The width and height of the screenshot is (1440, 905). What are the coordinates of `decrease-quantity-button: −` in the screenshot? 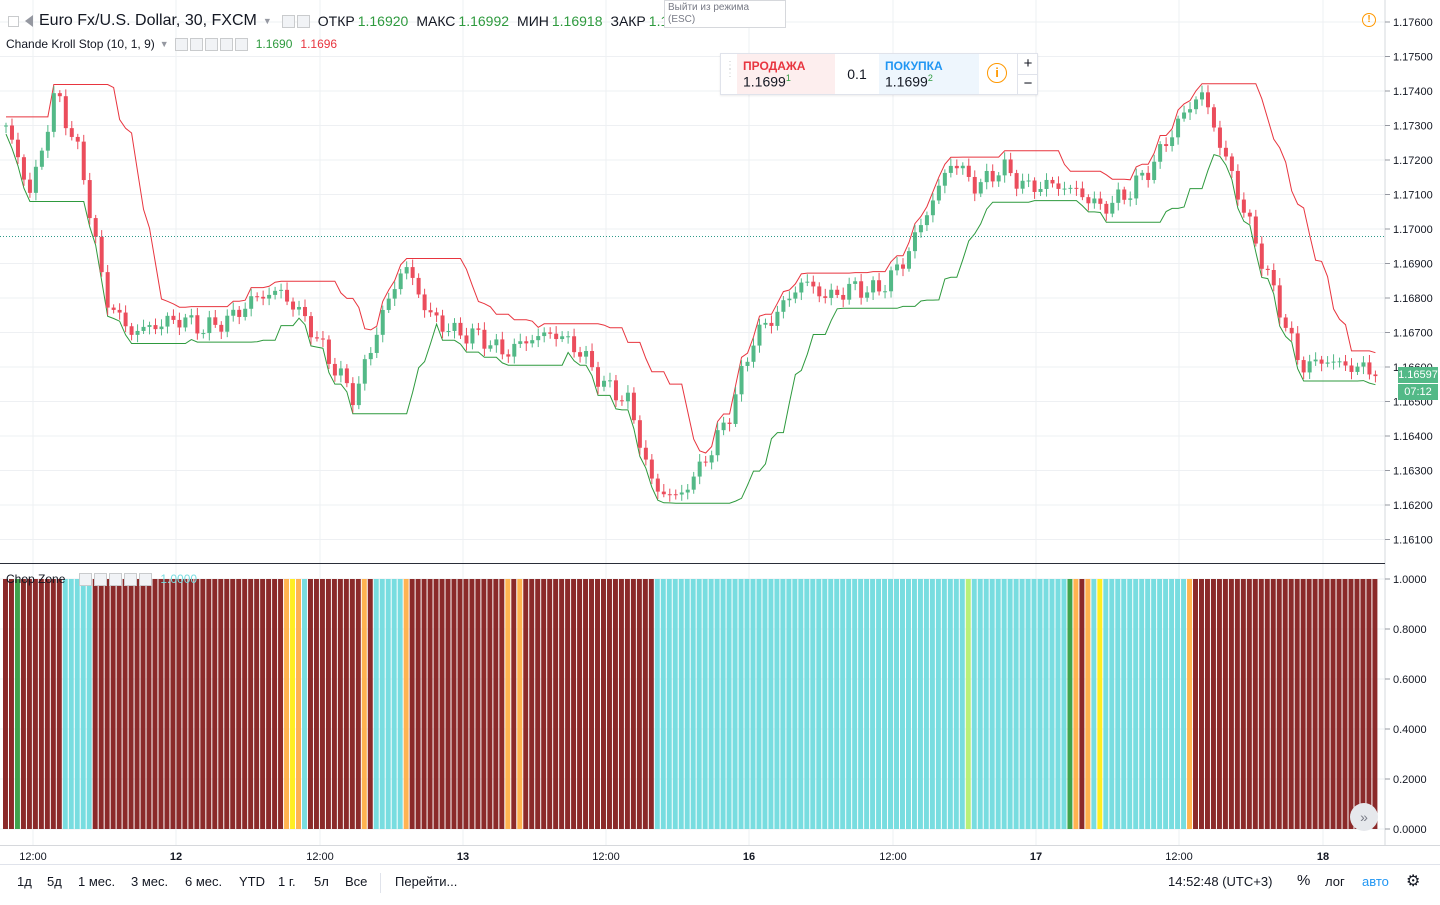 It's located at (1027, 84).